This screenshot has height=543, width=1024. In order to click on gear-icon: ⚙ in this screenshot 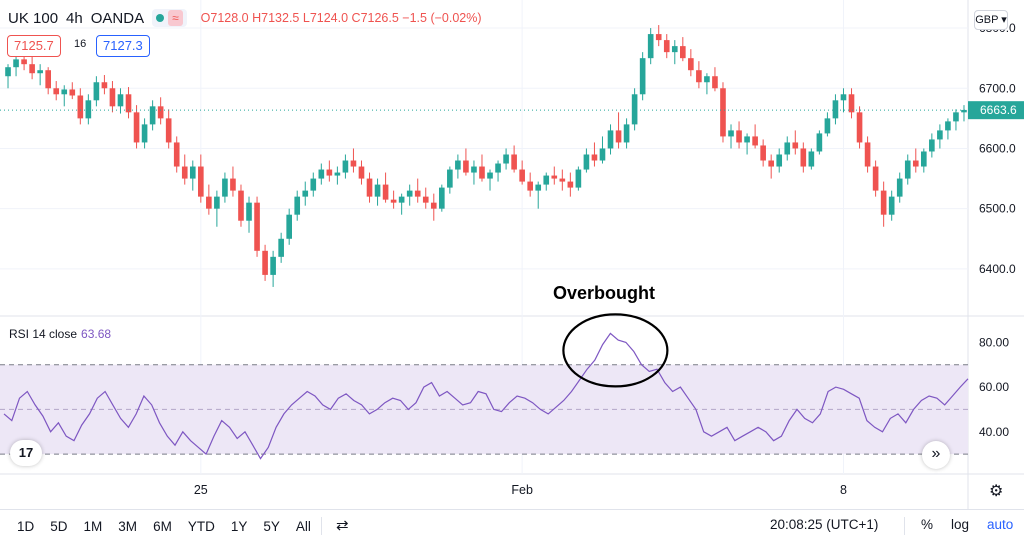, I will do `click(996, 491)`.